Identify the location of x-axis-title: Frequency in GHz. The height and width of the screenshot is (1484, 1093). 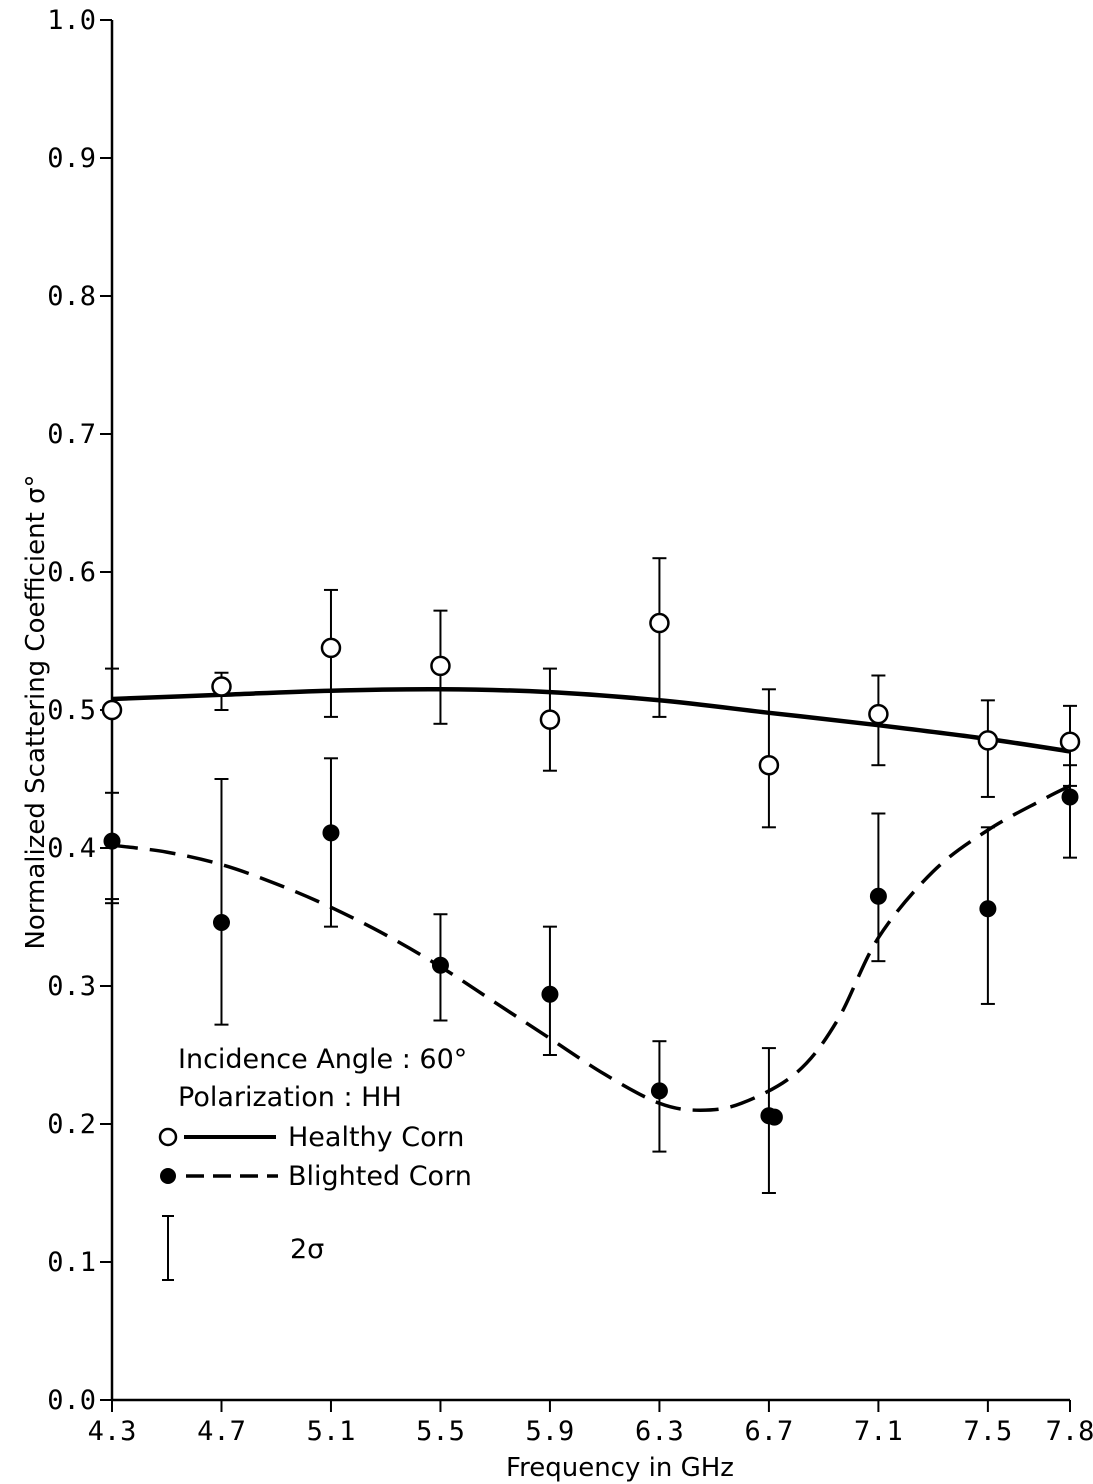
(620, 1468).